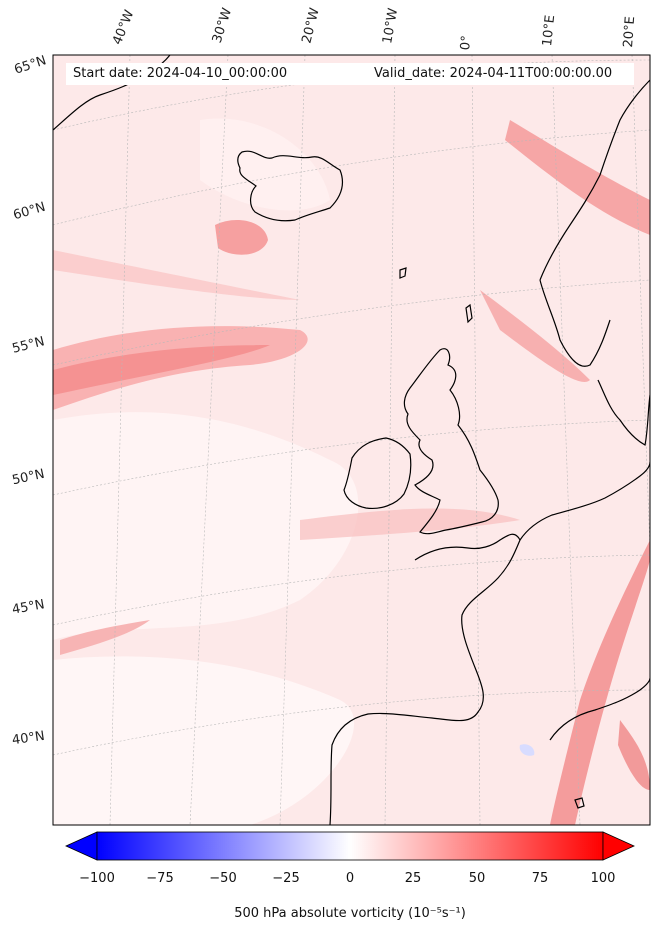  What do you see at coordinates (350, 878) in the screenshot?
I see `colorbar-tick: 0` at bounding box center [350, 878].